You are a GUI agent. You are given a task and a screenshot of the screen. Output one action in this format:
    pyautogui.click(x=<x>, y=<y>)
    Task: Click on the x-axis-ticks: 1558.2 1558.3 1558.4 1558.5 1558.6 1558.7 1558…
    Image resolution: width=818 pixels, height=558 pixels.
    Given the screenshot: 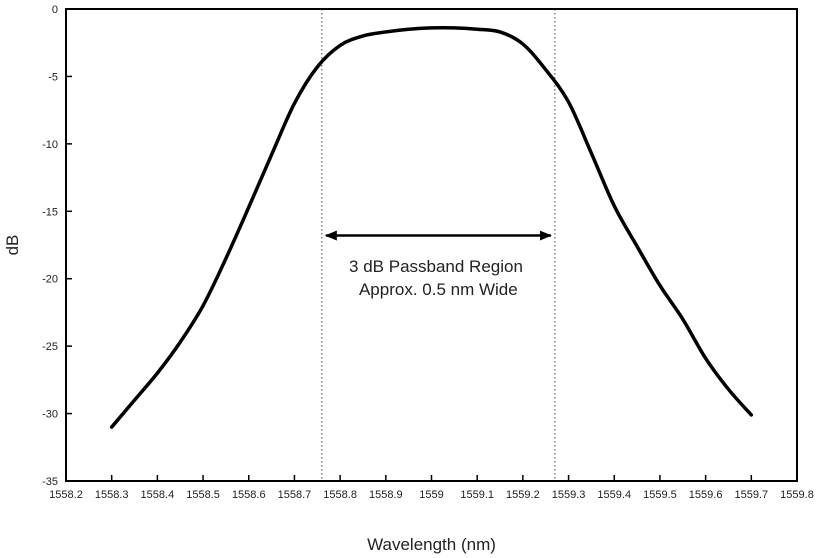 What is the action you would take?
    pyautogui.click(x=431, y=488)
    